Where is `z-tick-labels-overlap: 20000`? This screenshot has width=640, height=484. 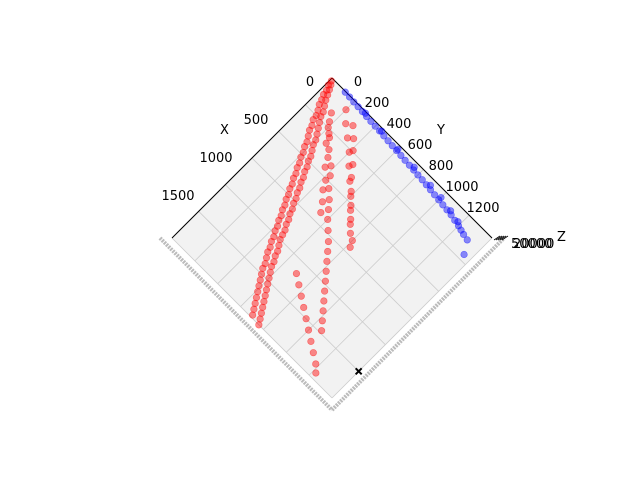 z-tick-labels-overlap: 20000 is located at coordinates (533, 244).